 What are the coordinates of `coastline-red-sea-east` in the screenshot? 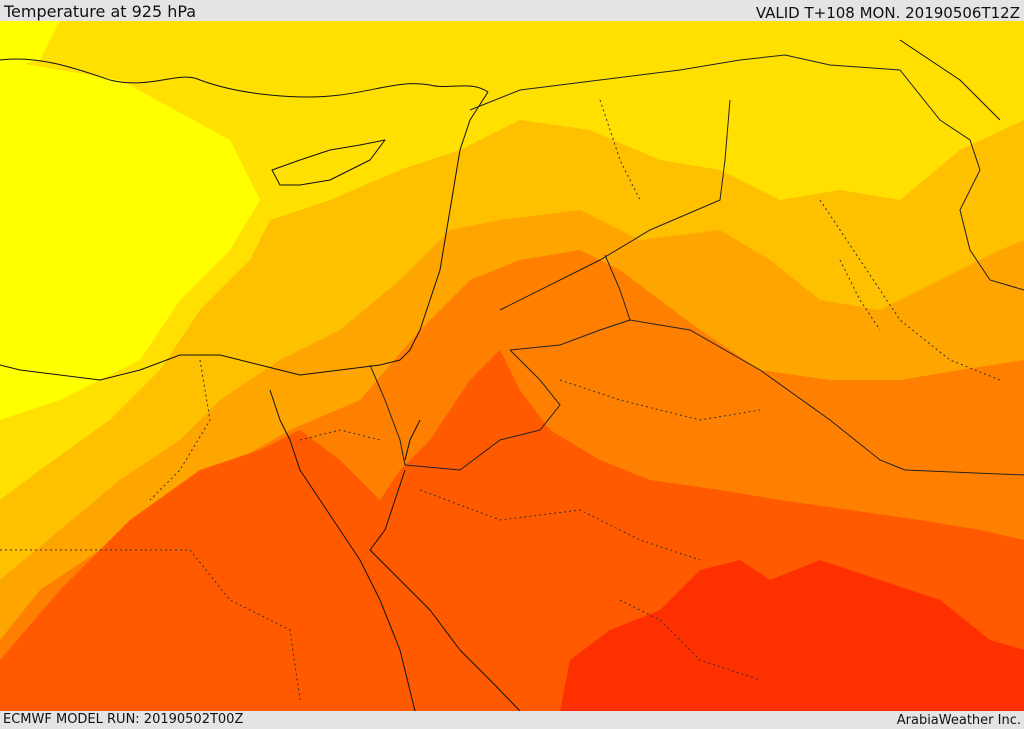 It's located at (445, 590).